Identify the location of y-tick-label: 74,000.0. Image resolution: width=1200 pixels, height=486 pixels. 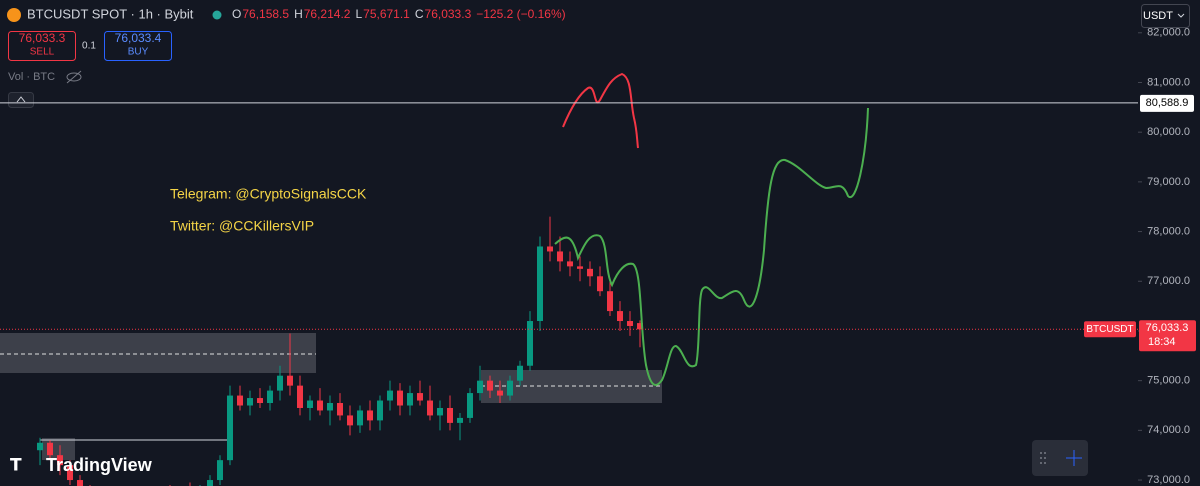
(1168, 430).